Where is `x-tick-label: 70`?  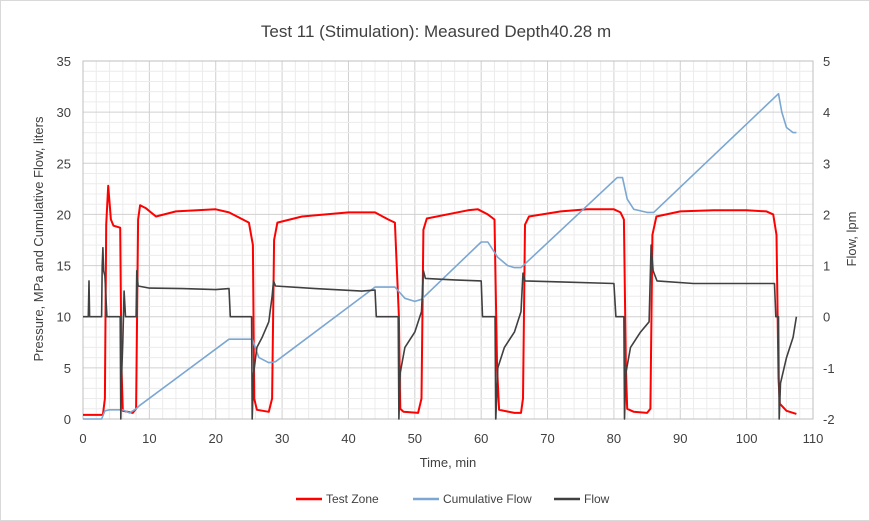 x-tick-label: 70 is located at coordinates (547, 438).